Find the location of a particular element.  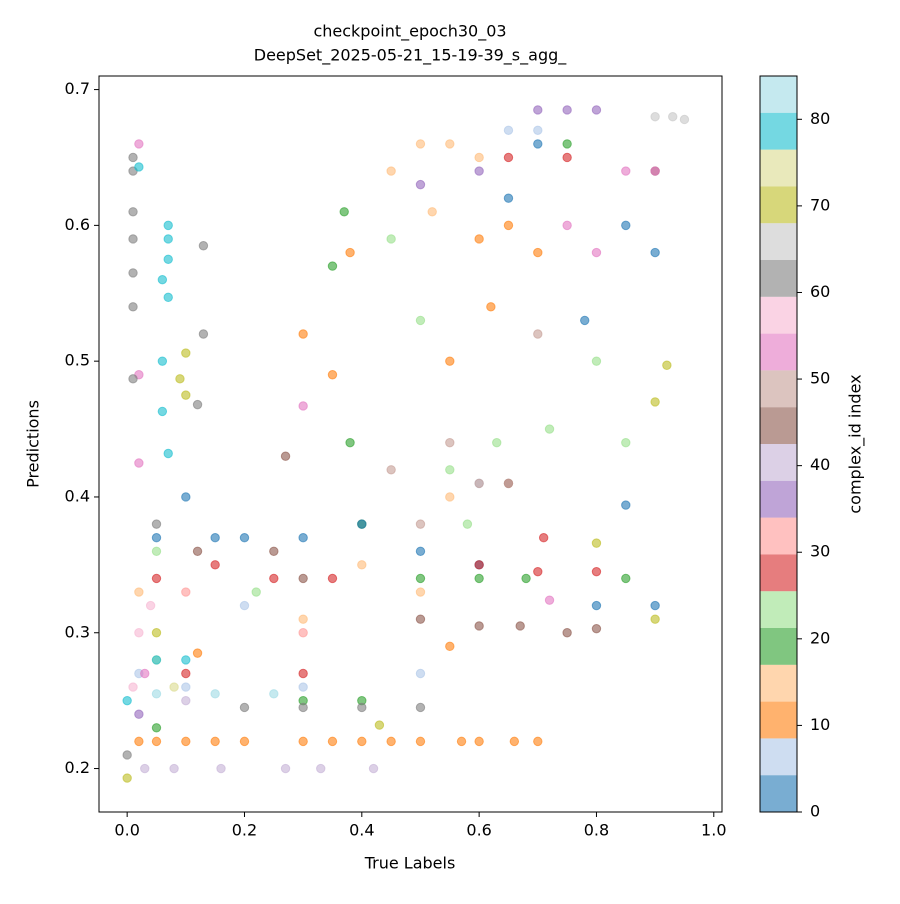

x-tick-label: 0.6 is located at coordinates (478, 830).